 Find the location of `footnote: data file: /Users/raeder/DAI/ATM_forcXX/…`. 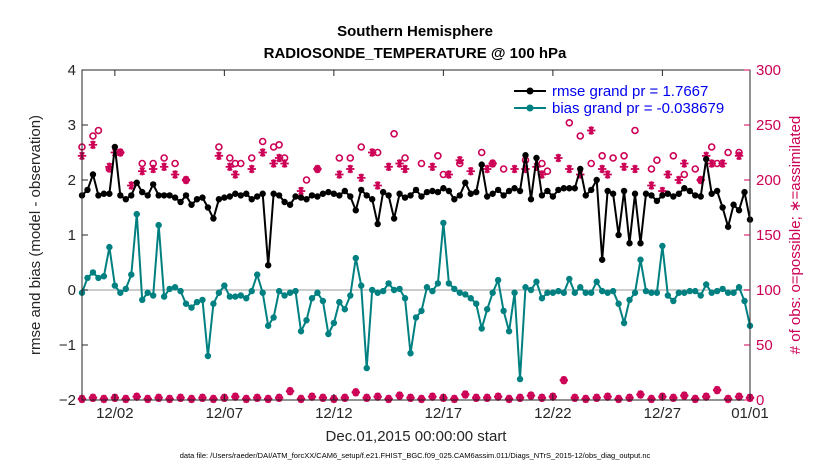

footnote: data file: /Users/raeder/DAI/ATM_forcXX/… is located at coordinates (415, 455).